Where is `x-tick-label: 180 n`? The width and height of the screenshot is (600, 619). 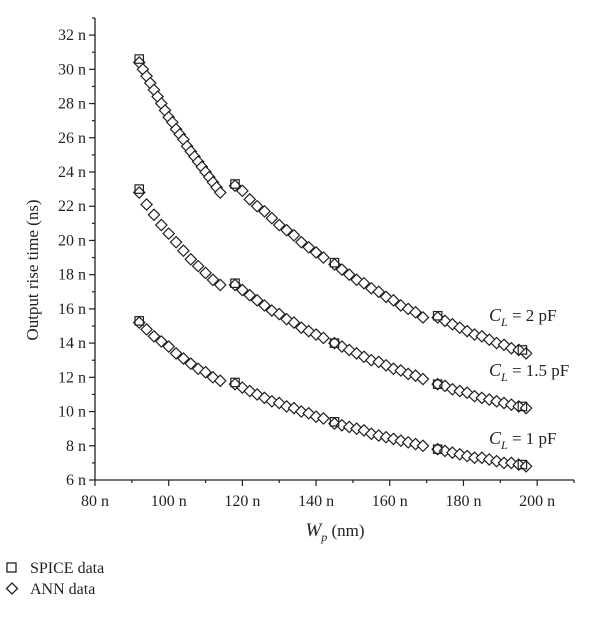 x-tick-label: 180 n is located at coordinates (463, 501).